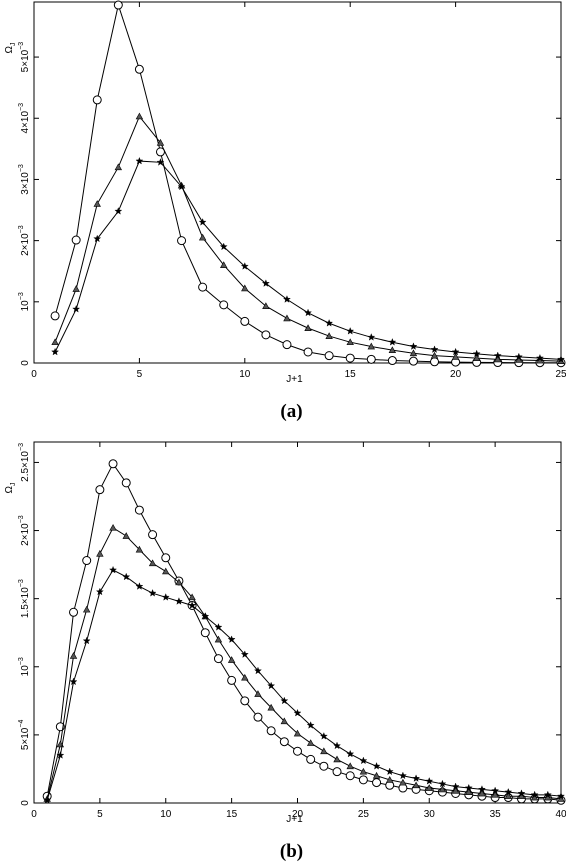  I want to click on y-tick-mantissa: 3×10, so click(25, 183).